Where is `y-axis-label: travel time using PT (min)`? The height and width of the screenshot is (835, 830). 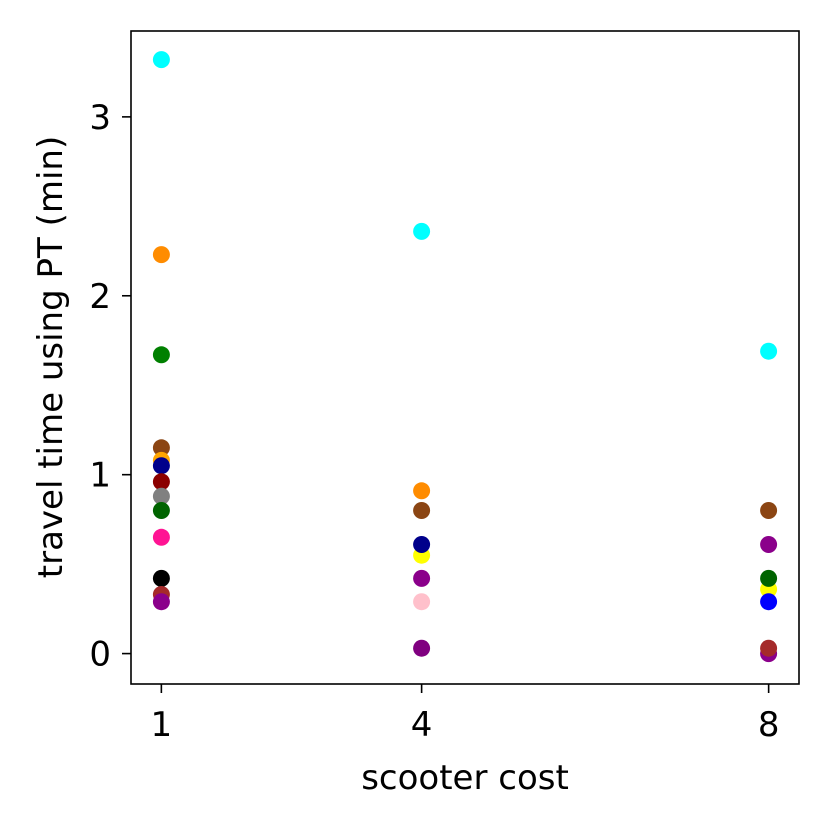 y-axis-label: travel time using PT (min) is located at coordinates (51, 357).